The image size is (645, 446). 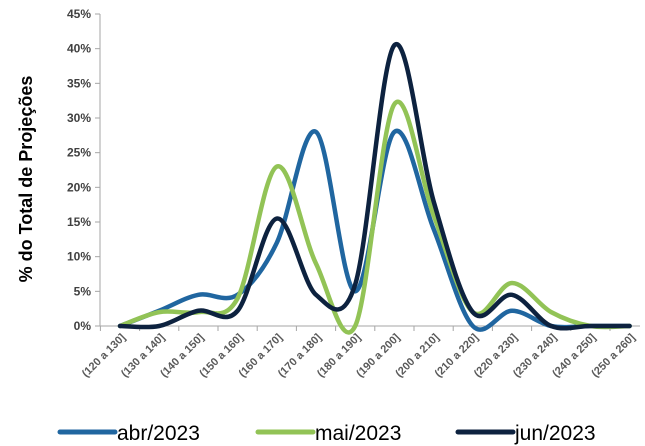 What do you see at coordinates (83, 326) in the screenshot?
I see `y-tick-label: 0%` at bounding box center [83, 326].